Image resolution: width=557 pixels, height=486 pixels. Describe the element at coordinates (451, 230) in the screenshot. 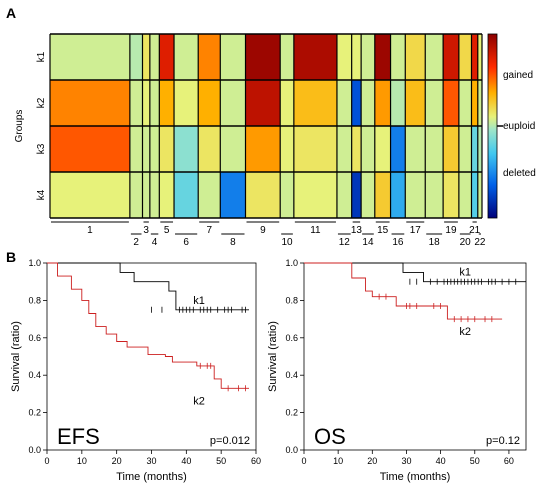

I see `chromosome-label-19: 19` at that location.